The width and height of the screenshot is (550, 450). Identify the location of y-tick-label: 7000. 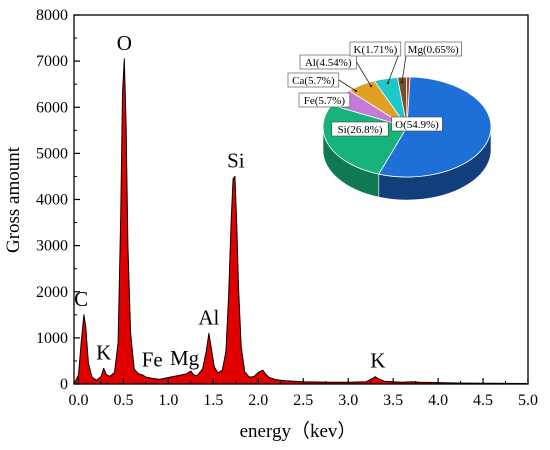
(52, 61).